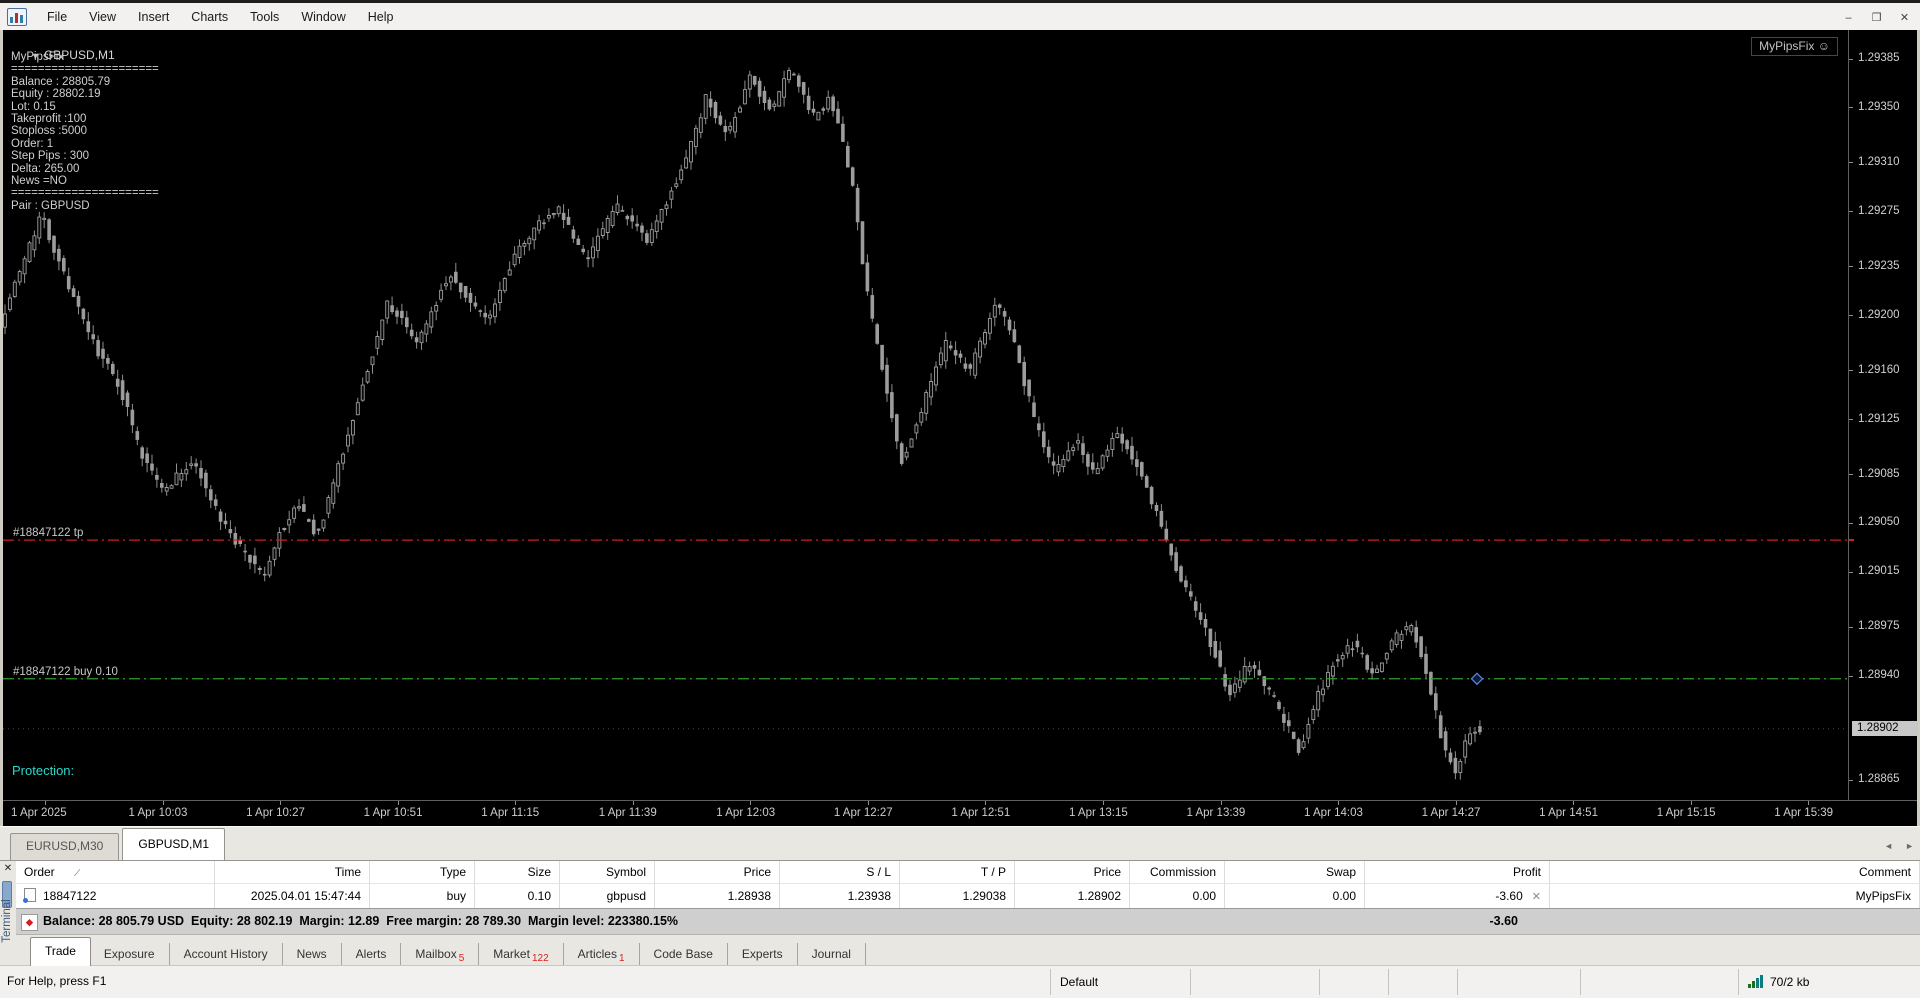 Image resolution: width=1920 pixels, height=998 pixels. I want to click on time-axis-label: 1 Apr 13:15, so click(1098, 813).